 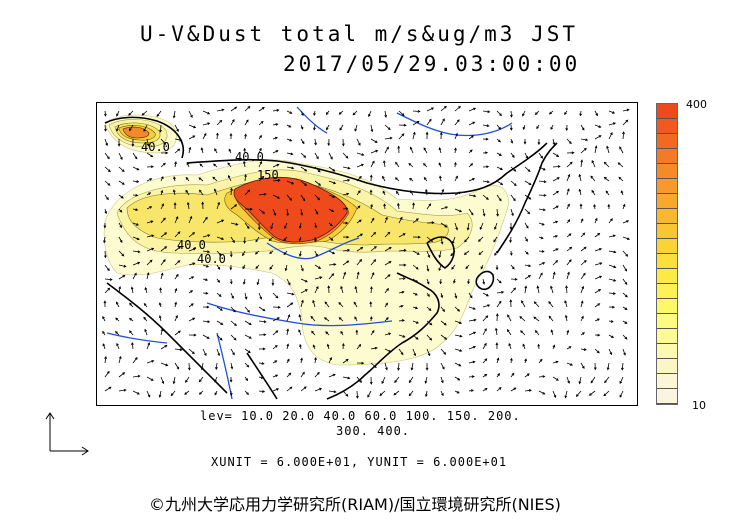 What do you see at coordinates (667, 254) in the screenshot?
I see `colorbar` at bounding box center [667, 254].